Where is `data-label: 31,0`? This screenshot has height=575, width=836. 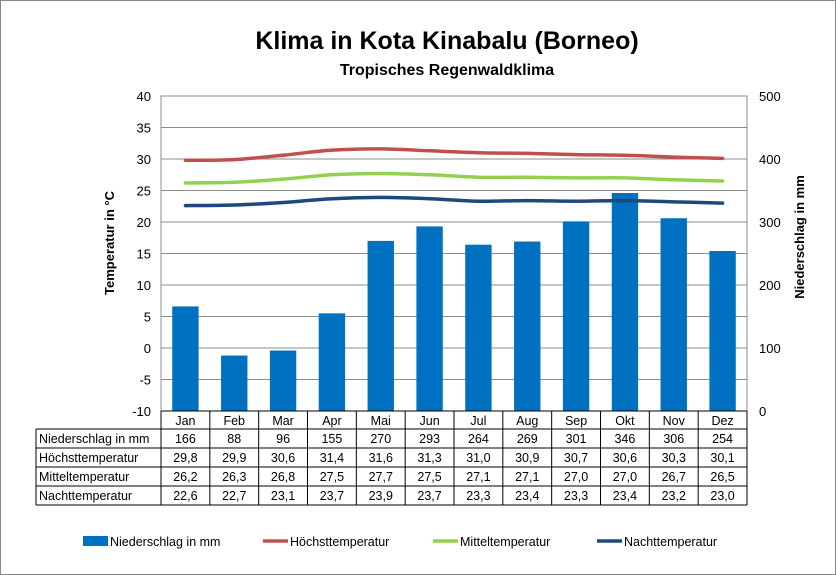
data-label: 31,0 is located at coordinates (478, 458).